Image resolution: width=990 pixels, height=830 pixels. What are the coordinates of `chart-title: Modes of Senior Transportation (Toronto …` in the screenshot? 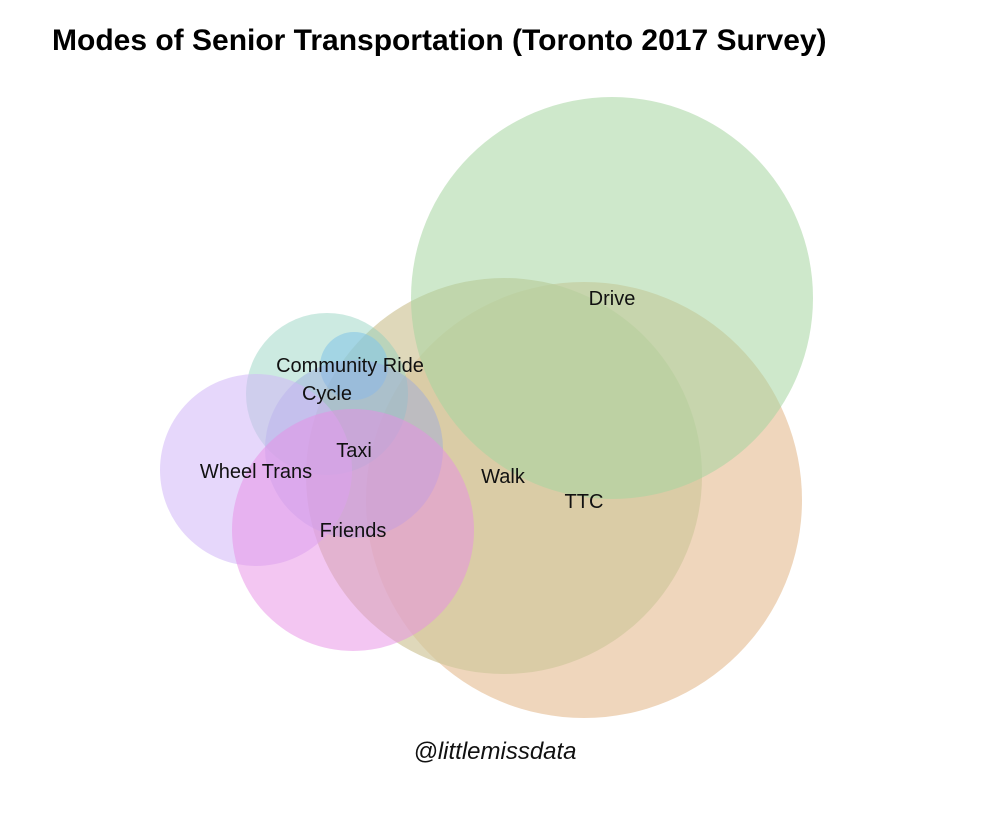 It's located at (439, 40).